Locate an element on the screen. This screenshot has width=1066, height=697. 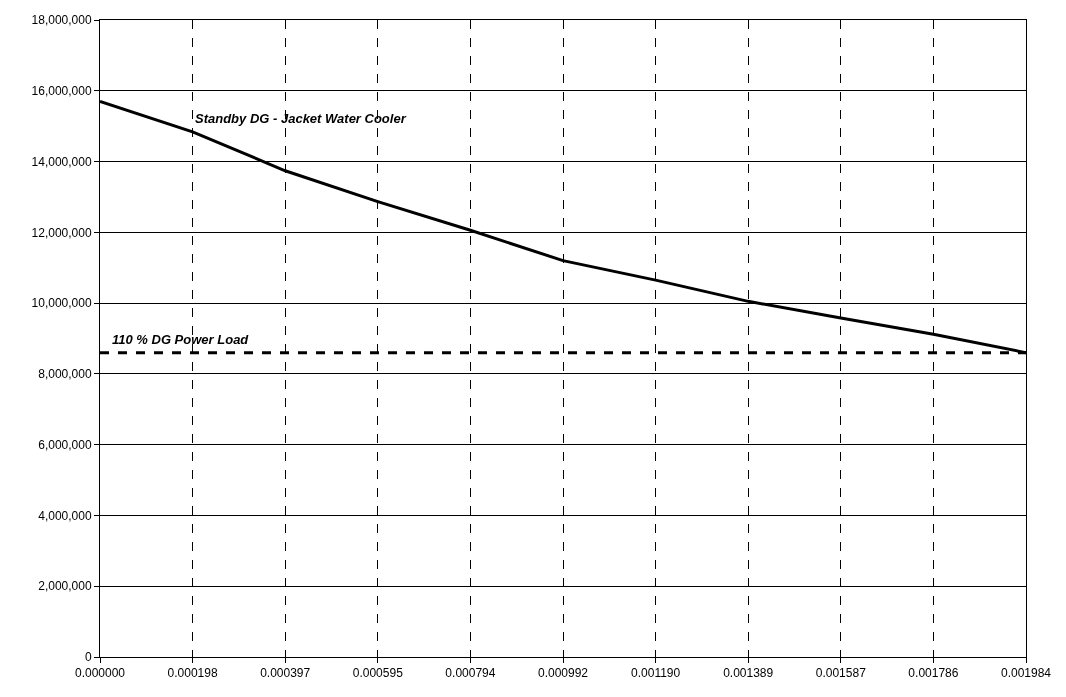
y-tick-label: 8,000,000 is located at coordinates (65, 374).